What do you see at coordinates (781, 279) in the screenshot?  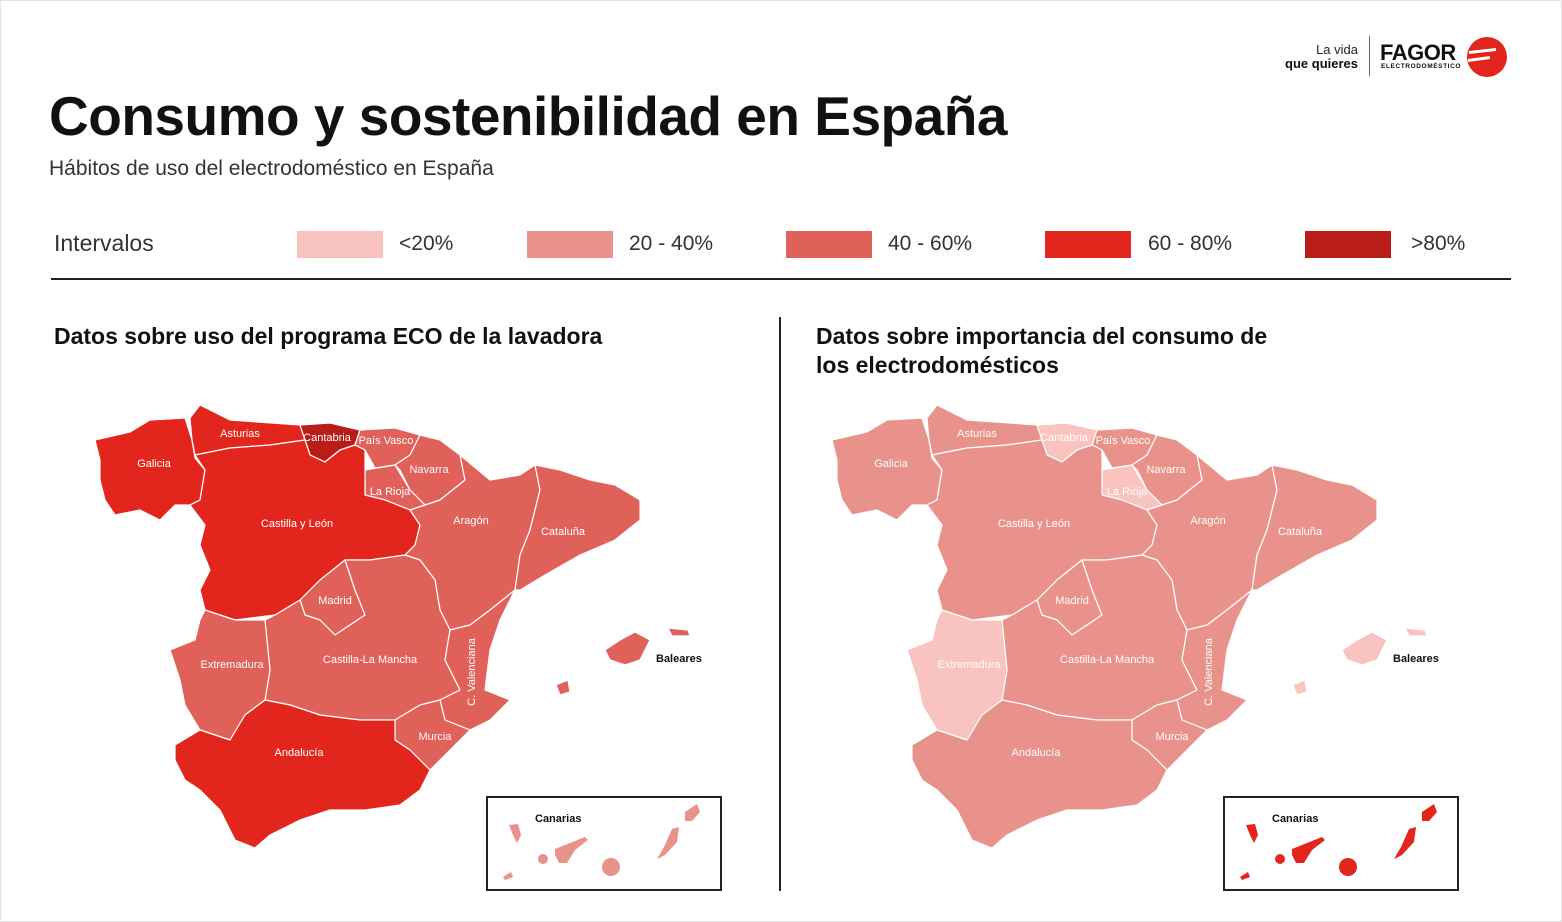 I see `legend-divider` at bounding box center [781, 279].